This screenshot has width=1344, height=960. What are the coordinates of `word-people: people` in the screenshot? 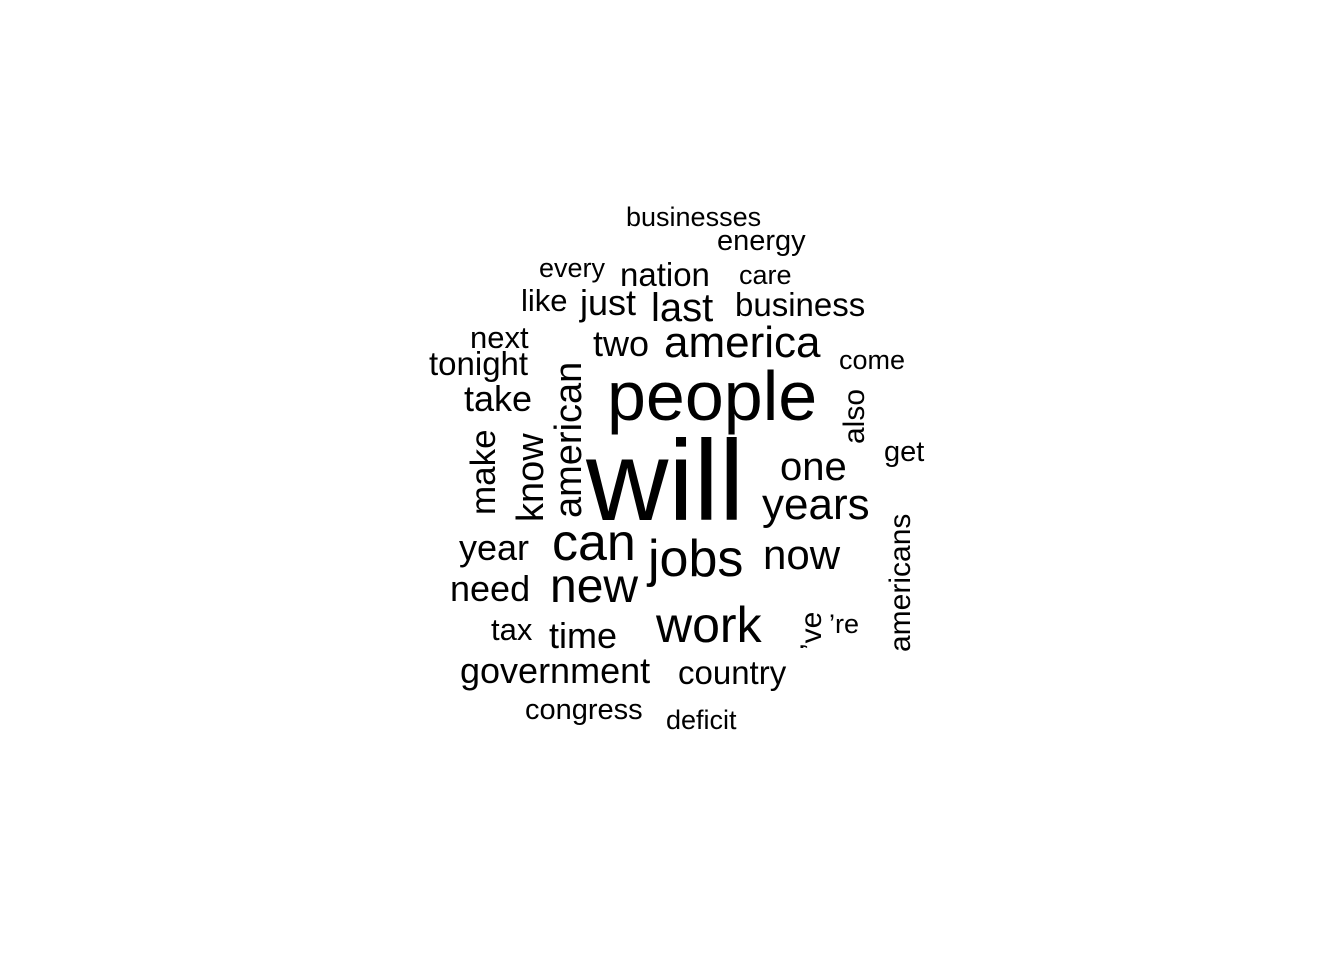 It's located at (712, 396).